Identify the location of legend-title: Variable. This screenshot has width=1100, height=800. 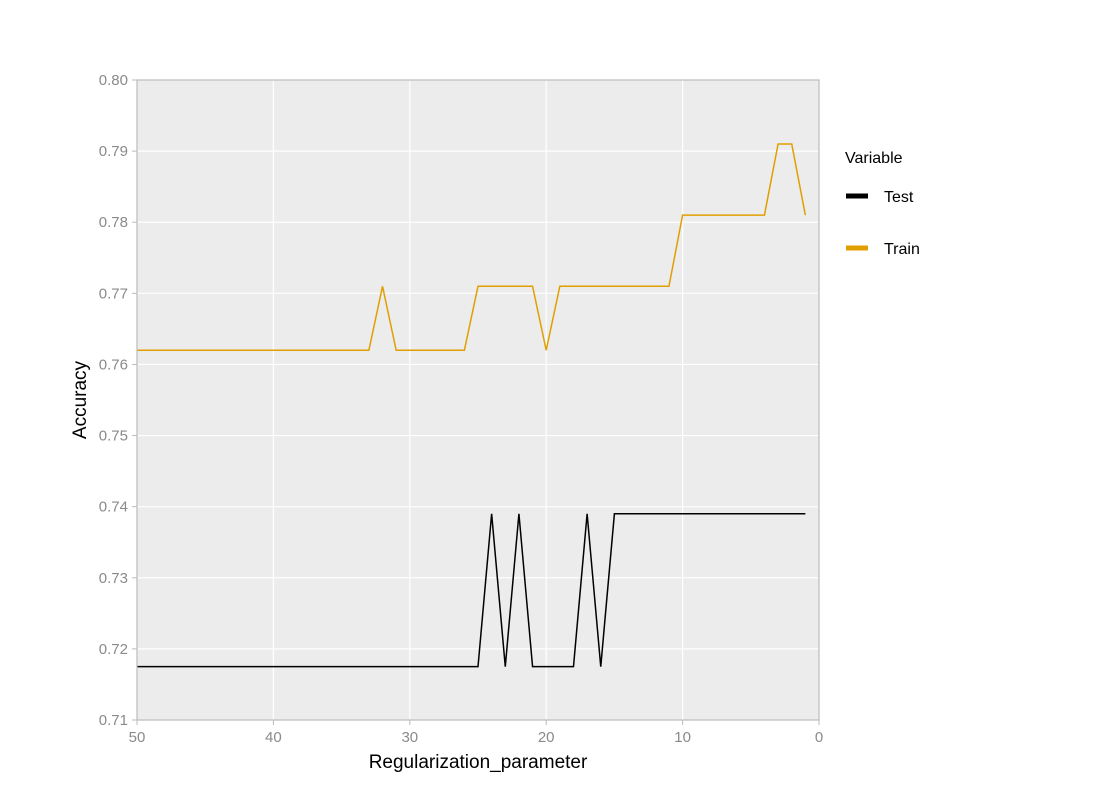
(874, 158).